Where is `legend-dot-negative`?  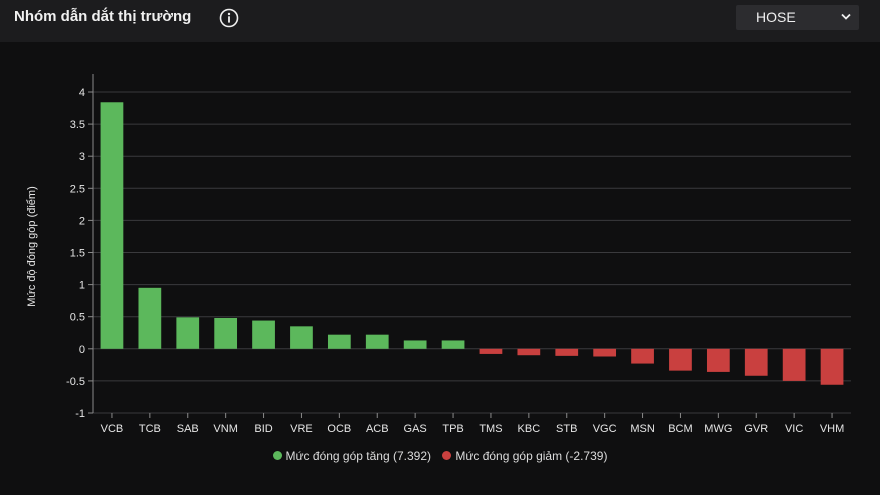 legend-dot-negative is located at coordinates (447, 455).